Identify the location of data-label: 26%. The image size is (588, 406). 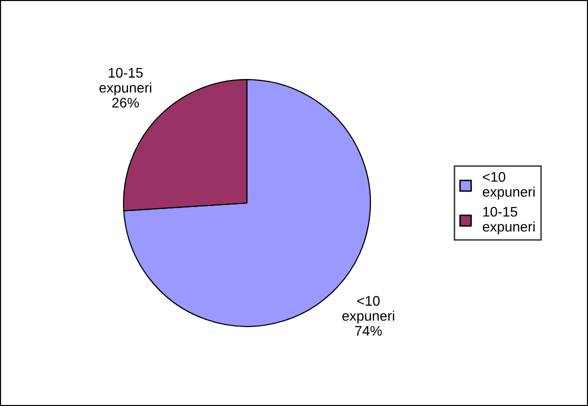
(125, 103).